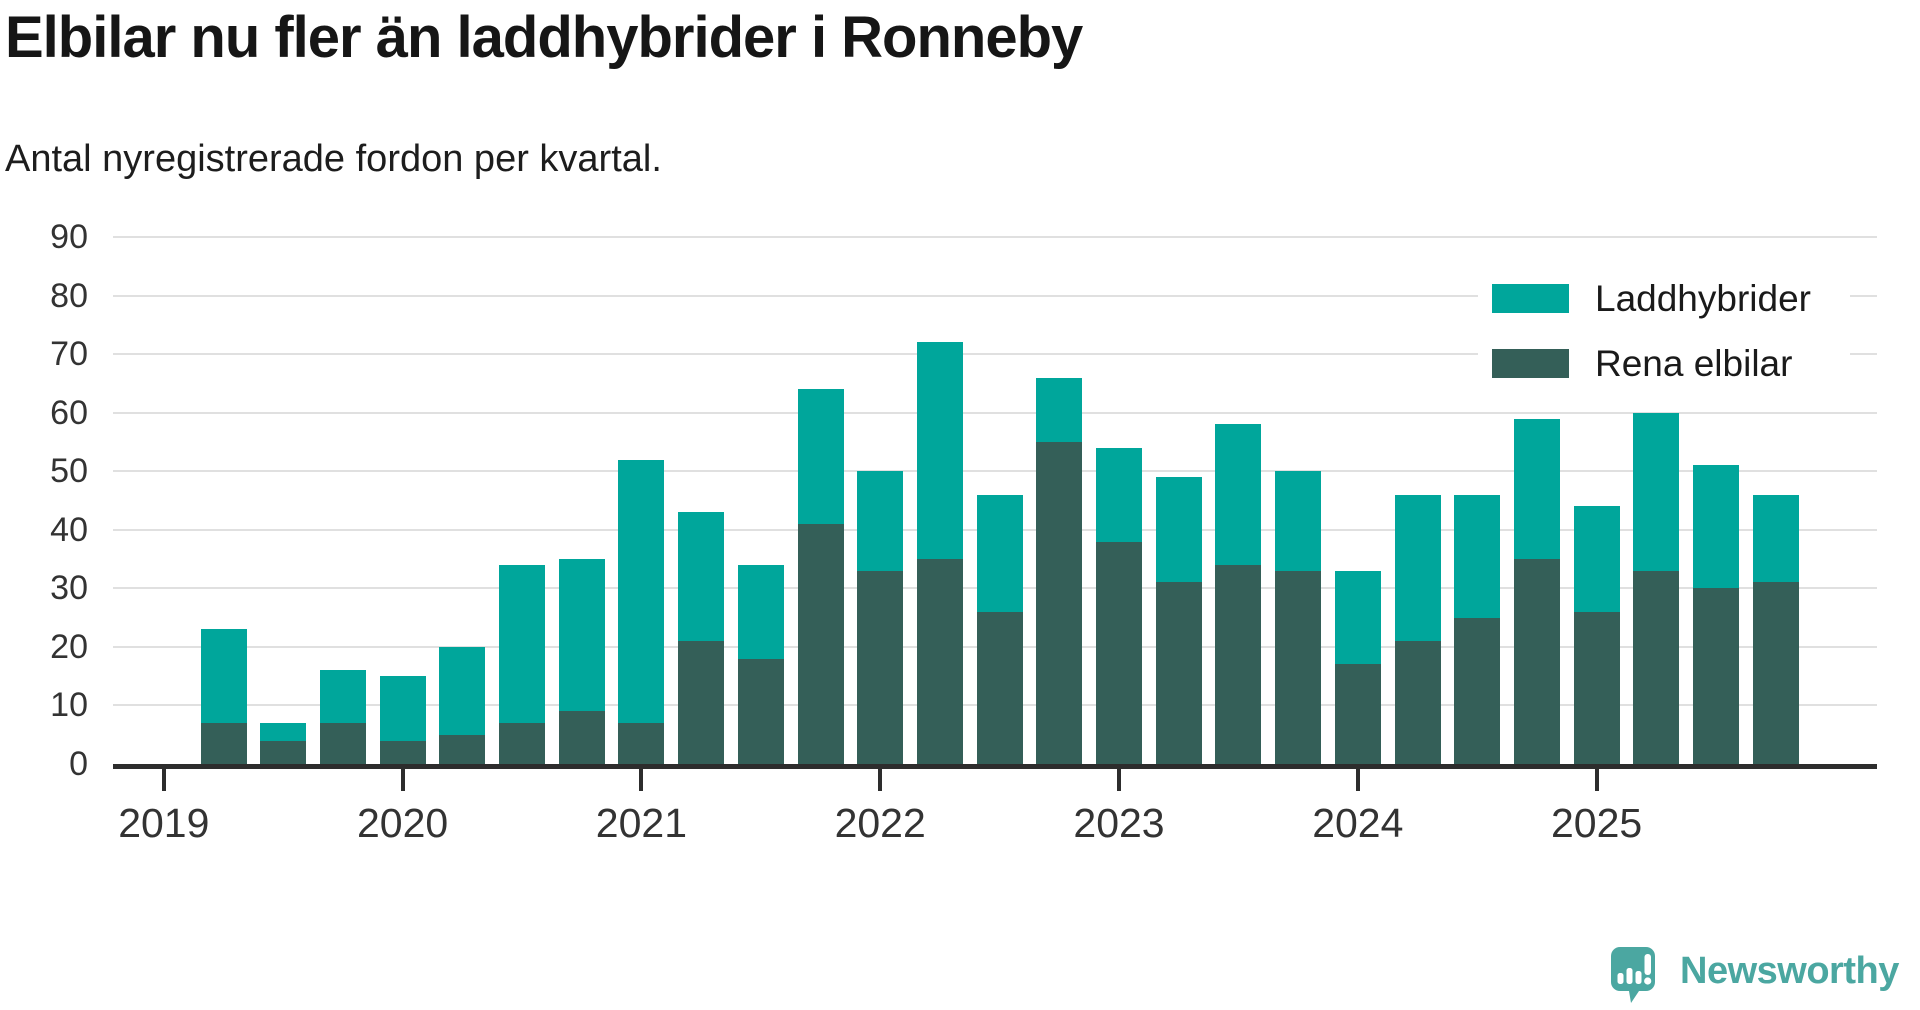 The image size is (1920, 1010). What do you see at coordinates (701, 702) in the screenshot?
I see `bar-segment-rena-elbilar-2021-Q2` at bounding box center [701, 702].